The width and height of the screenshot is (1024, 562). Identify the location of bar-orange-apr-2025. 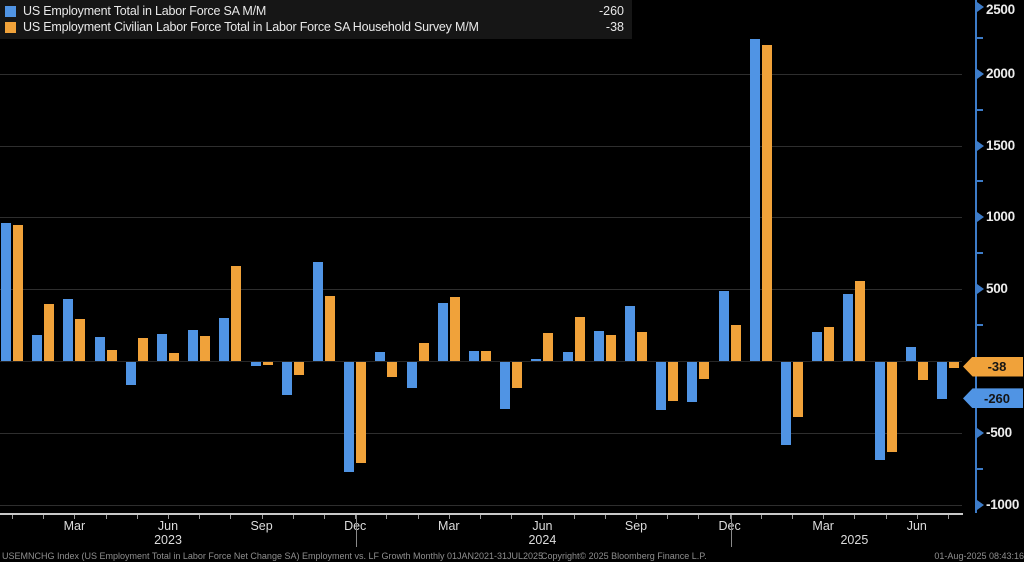
(860, 321).